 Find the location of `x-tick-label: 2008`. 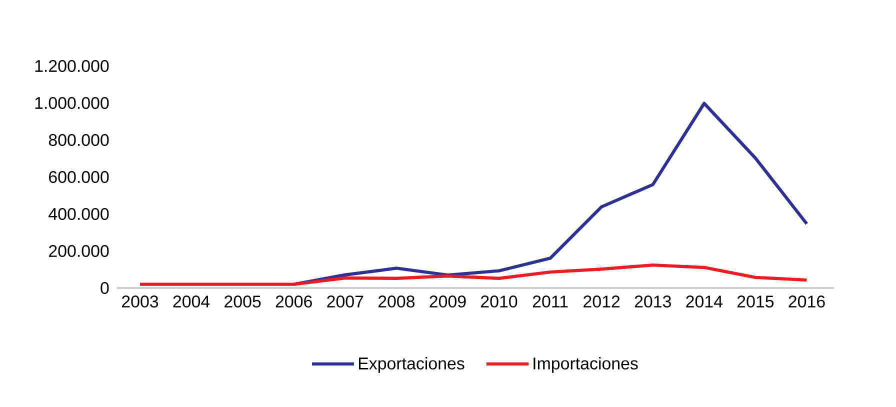

x-tick-label: 2008 is located at coordinates (396, 302).